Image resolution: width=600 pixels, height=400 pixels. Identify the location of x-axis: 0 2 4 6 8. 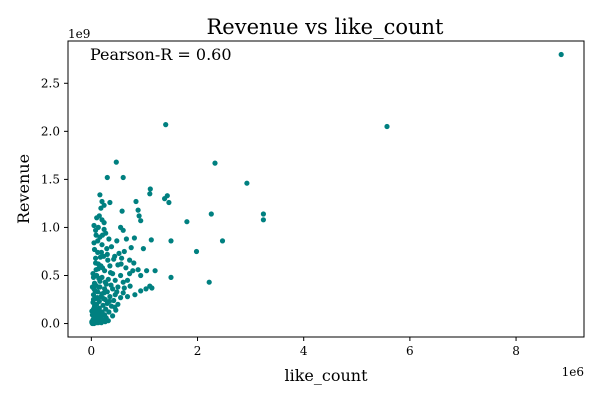
(304, 347).